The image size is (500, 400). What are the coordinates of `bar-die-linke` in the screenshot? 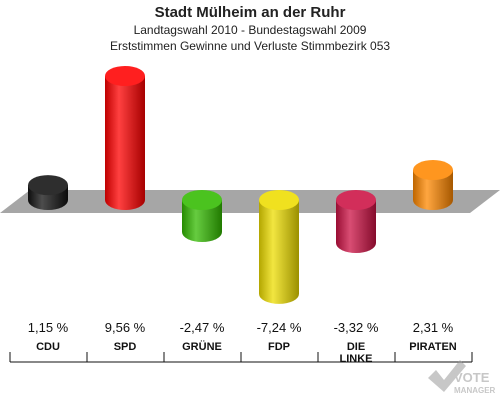 It's located at (356, 222).